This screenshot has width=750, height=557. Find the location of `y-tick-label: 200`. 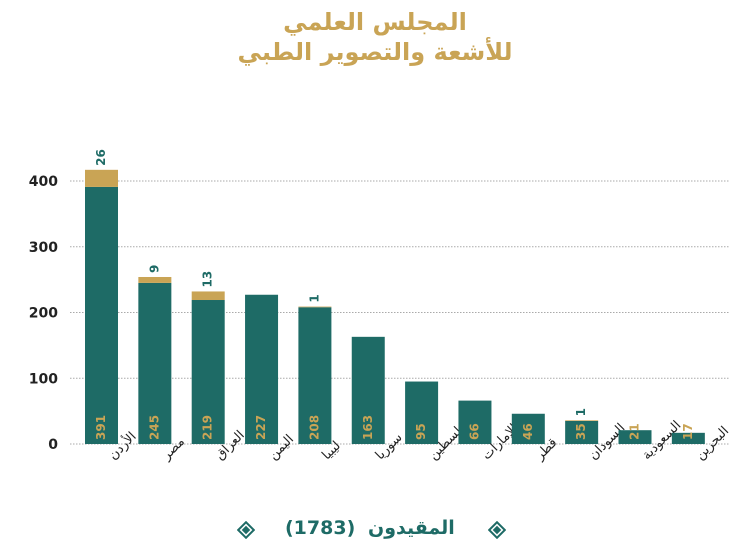

y-tick-label: 200 is located at coordinates (43, 314).